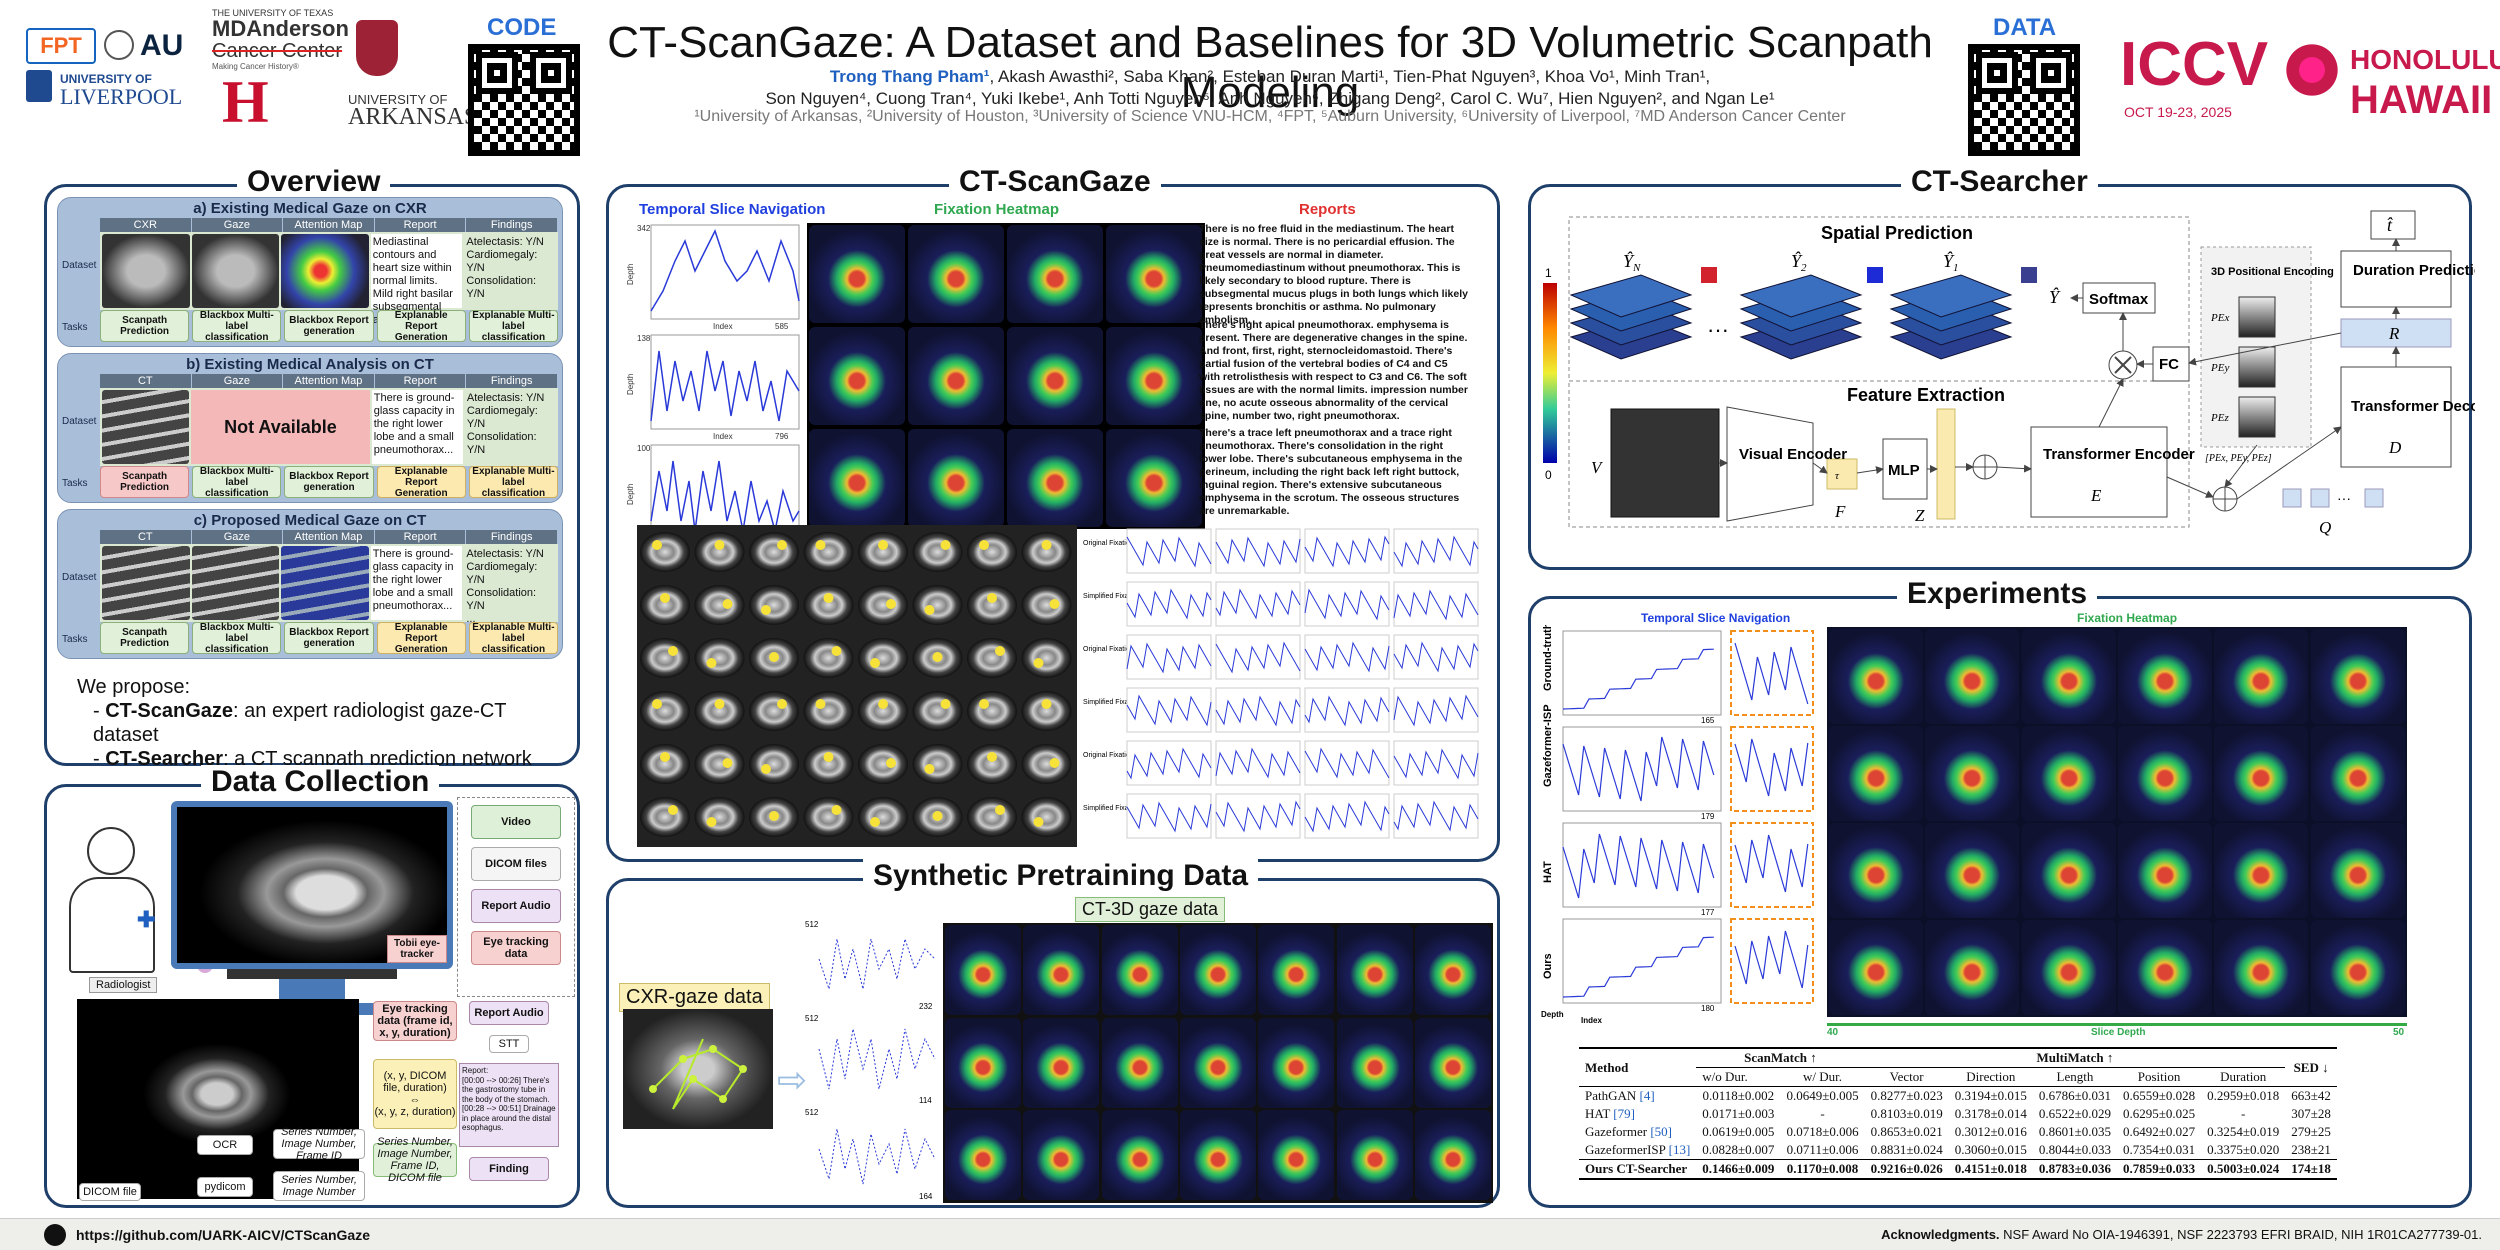 The height and width of the screenshot is (1250, 2500). I want to click on th-sed: SED ↓, so click(2311, 1067).